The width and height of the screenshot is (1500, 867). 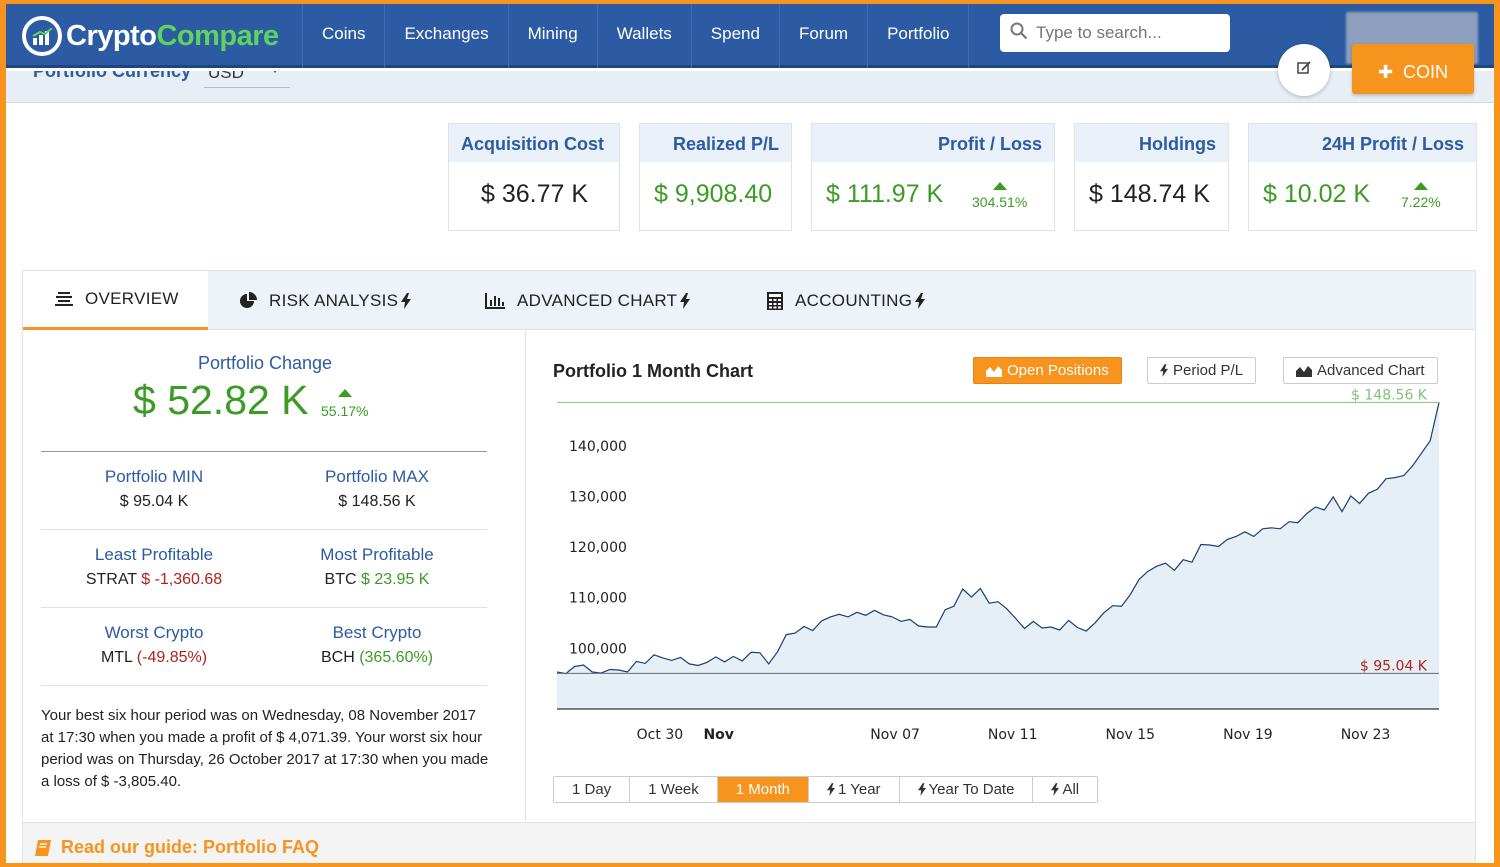 I want to click on nav-coins: Coins, so click(x=343, y=36).